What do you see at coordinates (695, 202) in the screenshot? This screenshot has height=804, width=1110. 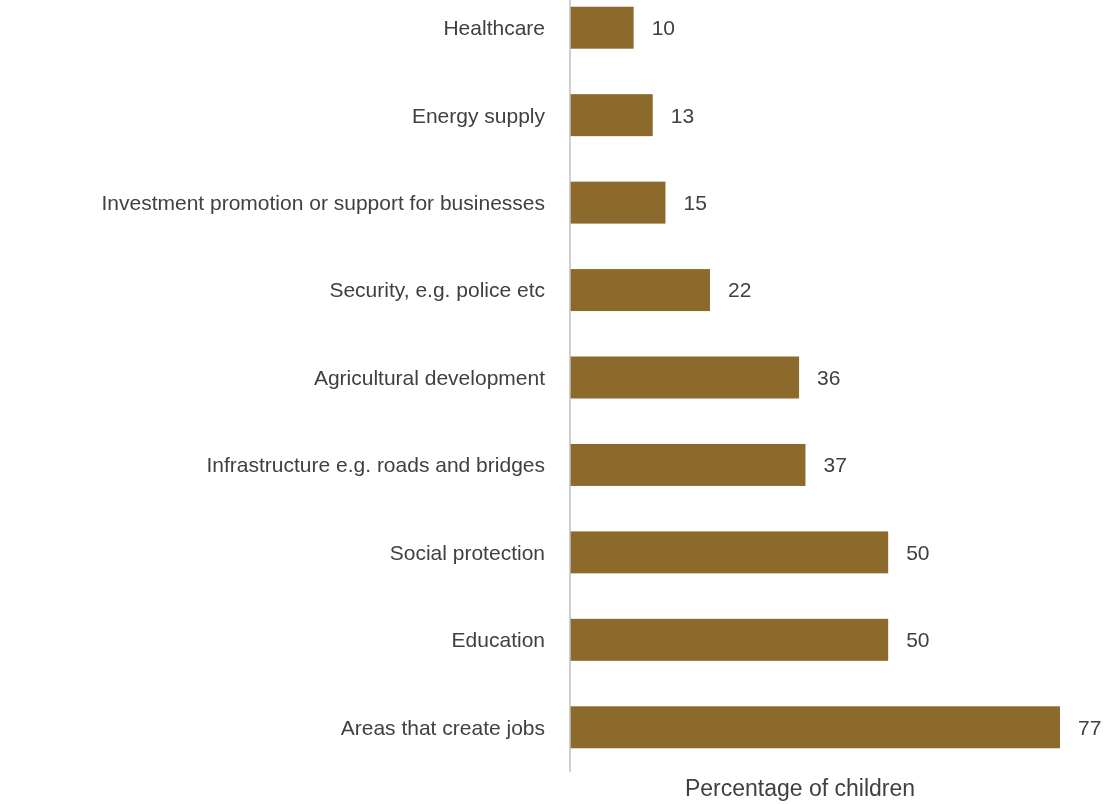 I see `data-label: 15` at bounding box center [695, 202].